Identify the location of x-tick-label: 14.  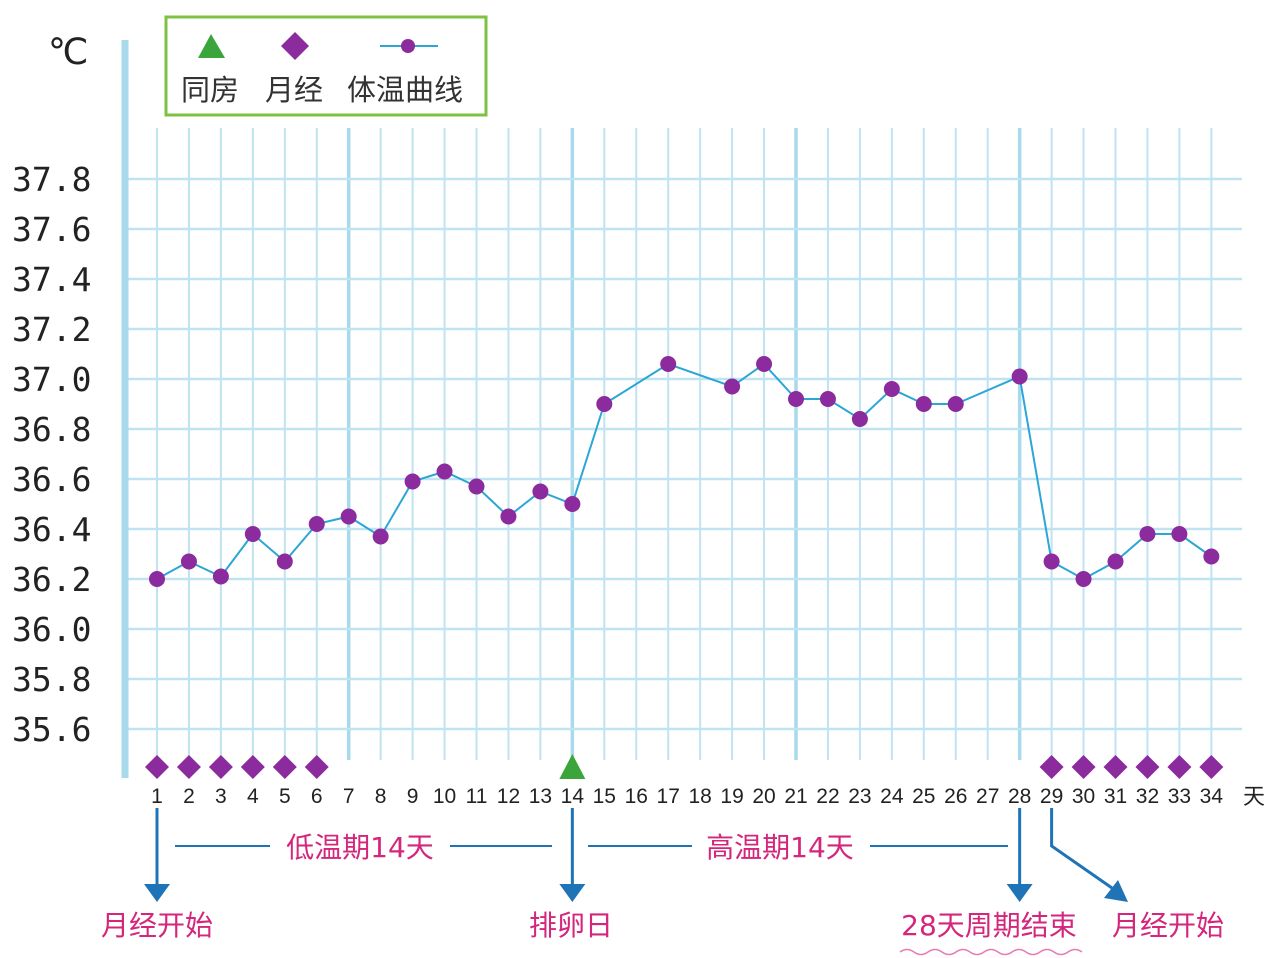
(573, 796).